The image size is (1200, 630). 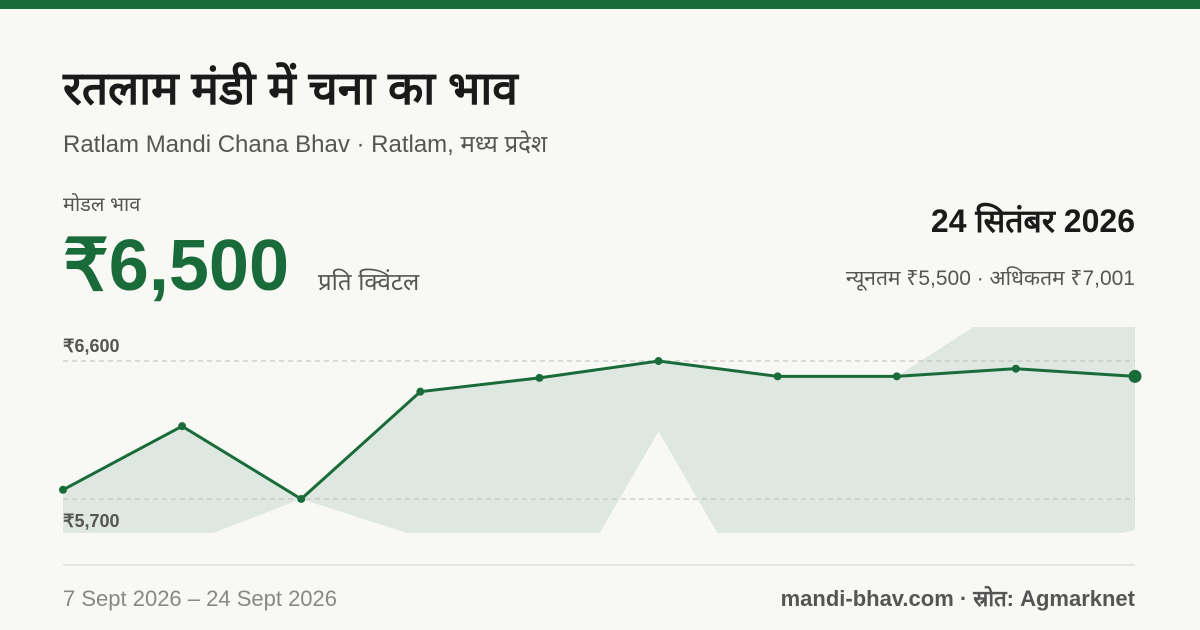 What do you see at coordinates (102, 204) in the screenshot?
I see `price-label: मोडल भाव` at bounding box center [102, 204].